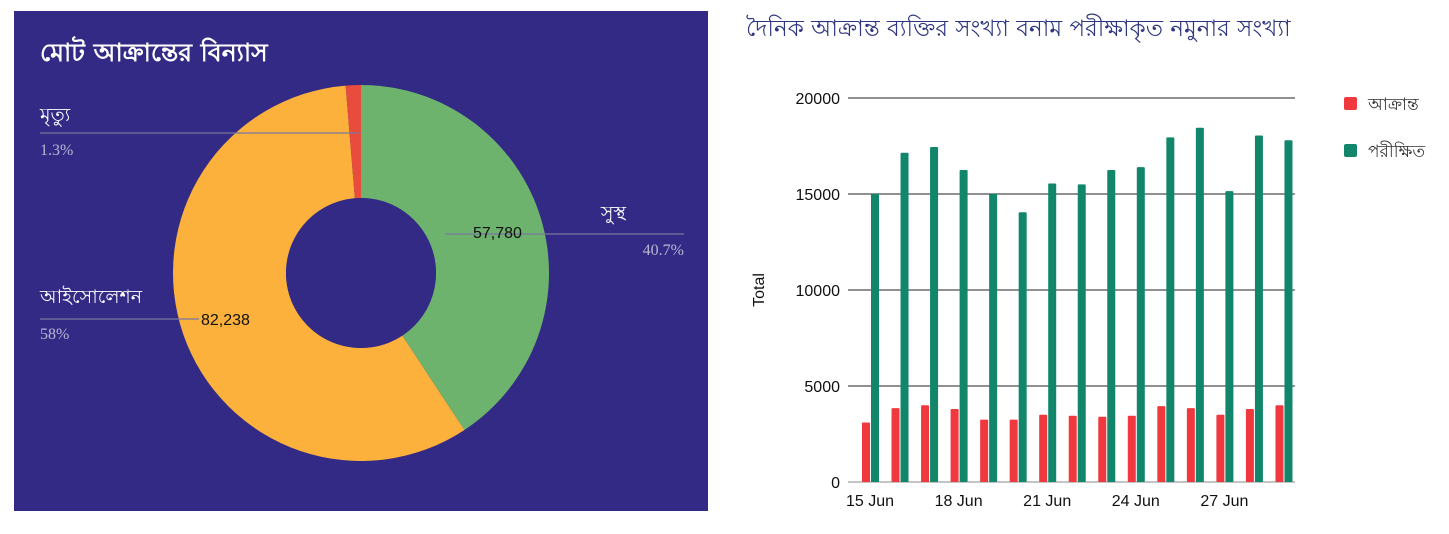 This screenshot has height=534, width=1449. What do you see at coordinates (154, 52) in the screenshot?
I see `donut-chart-title: মোট আক্রান্তের বিন্যাস` at bounding box center [154, 52].